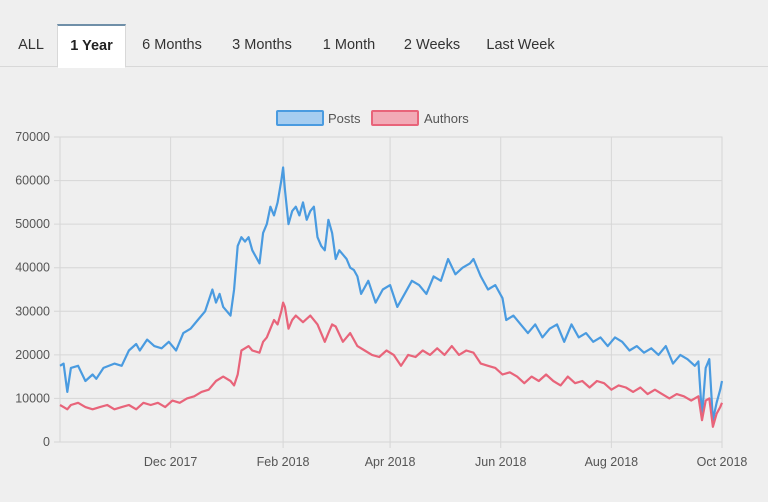 This screenshot has width=768, height=502. What do you see at coordinates (612, 462) in the screenshot?
I see `x-tick-label: Aug 2018` at bounding box center [612, 462].